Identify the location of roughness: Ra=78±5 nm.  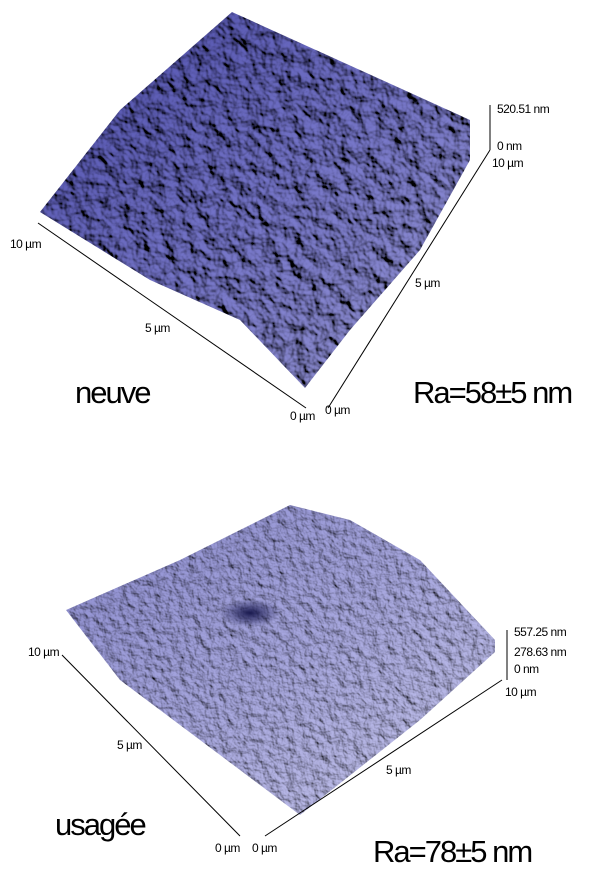
(452, 851).